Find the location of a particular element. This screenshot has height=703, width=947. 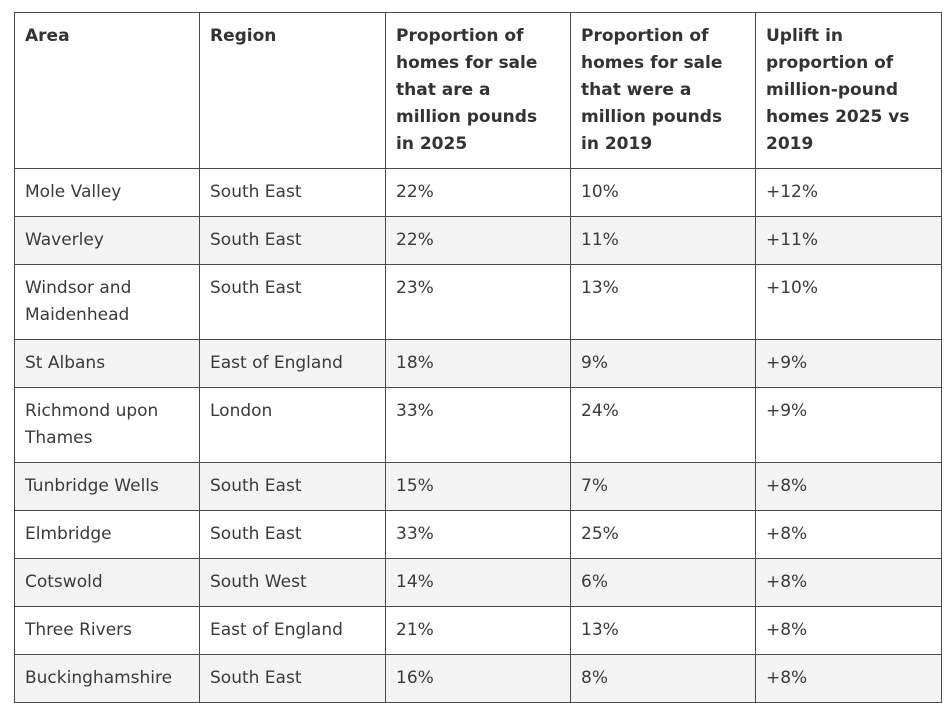

proportion-2019-cell: 8% is located at coordinates (663, 678).